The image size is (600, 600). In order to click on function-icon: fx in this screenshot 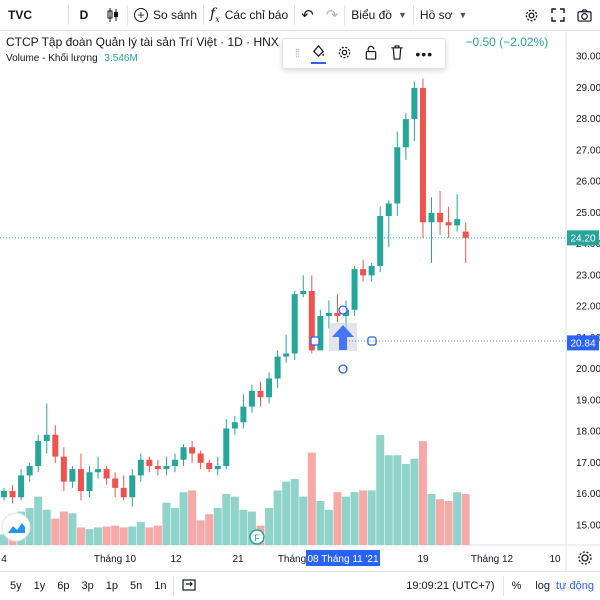, I will do `click(215, 15)`.